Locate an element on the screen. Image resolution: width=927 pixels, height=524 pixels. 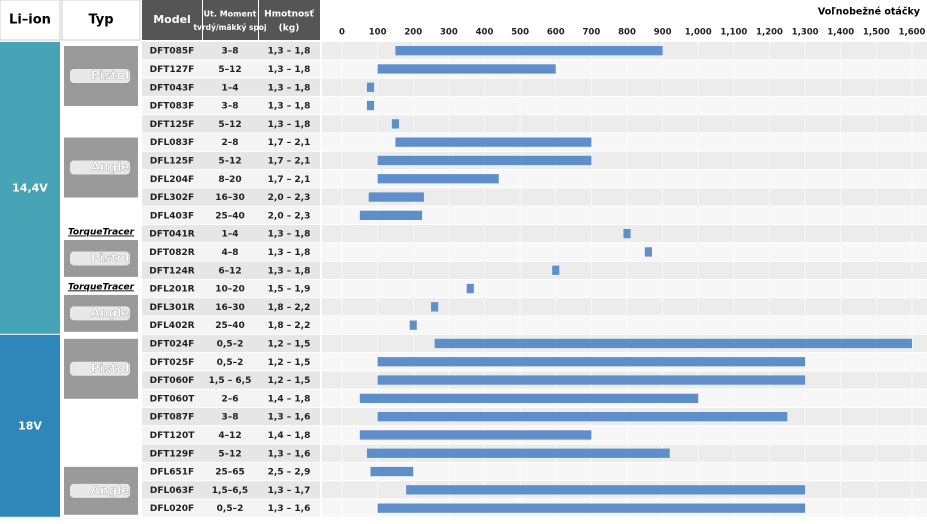
model: DFT041R is located at coordinates (172, 235).